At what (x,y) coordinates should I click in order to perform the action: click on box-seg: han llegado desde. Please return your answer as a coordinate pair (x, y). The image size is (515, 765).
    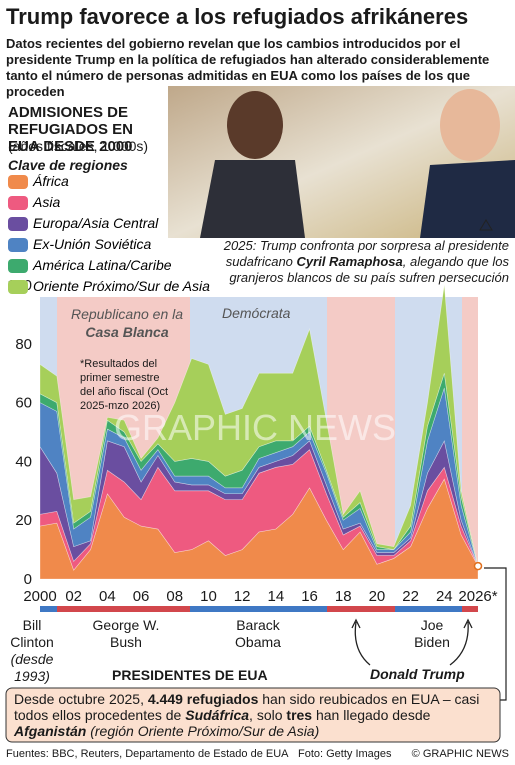
    Looking at the image, I should click on (371, 715).